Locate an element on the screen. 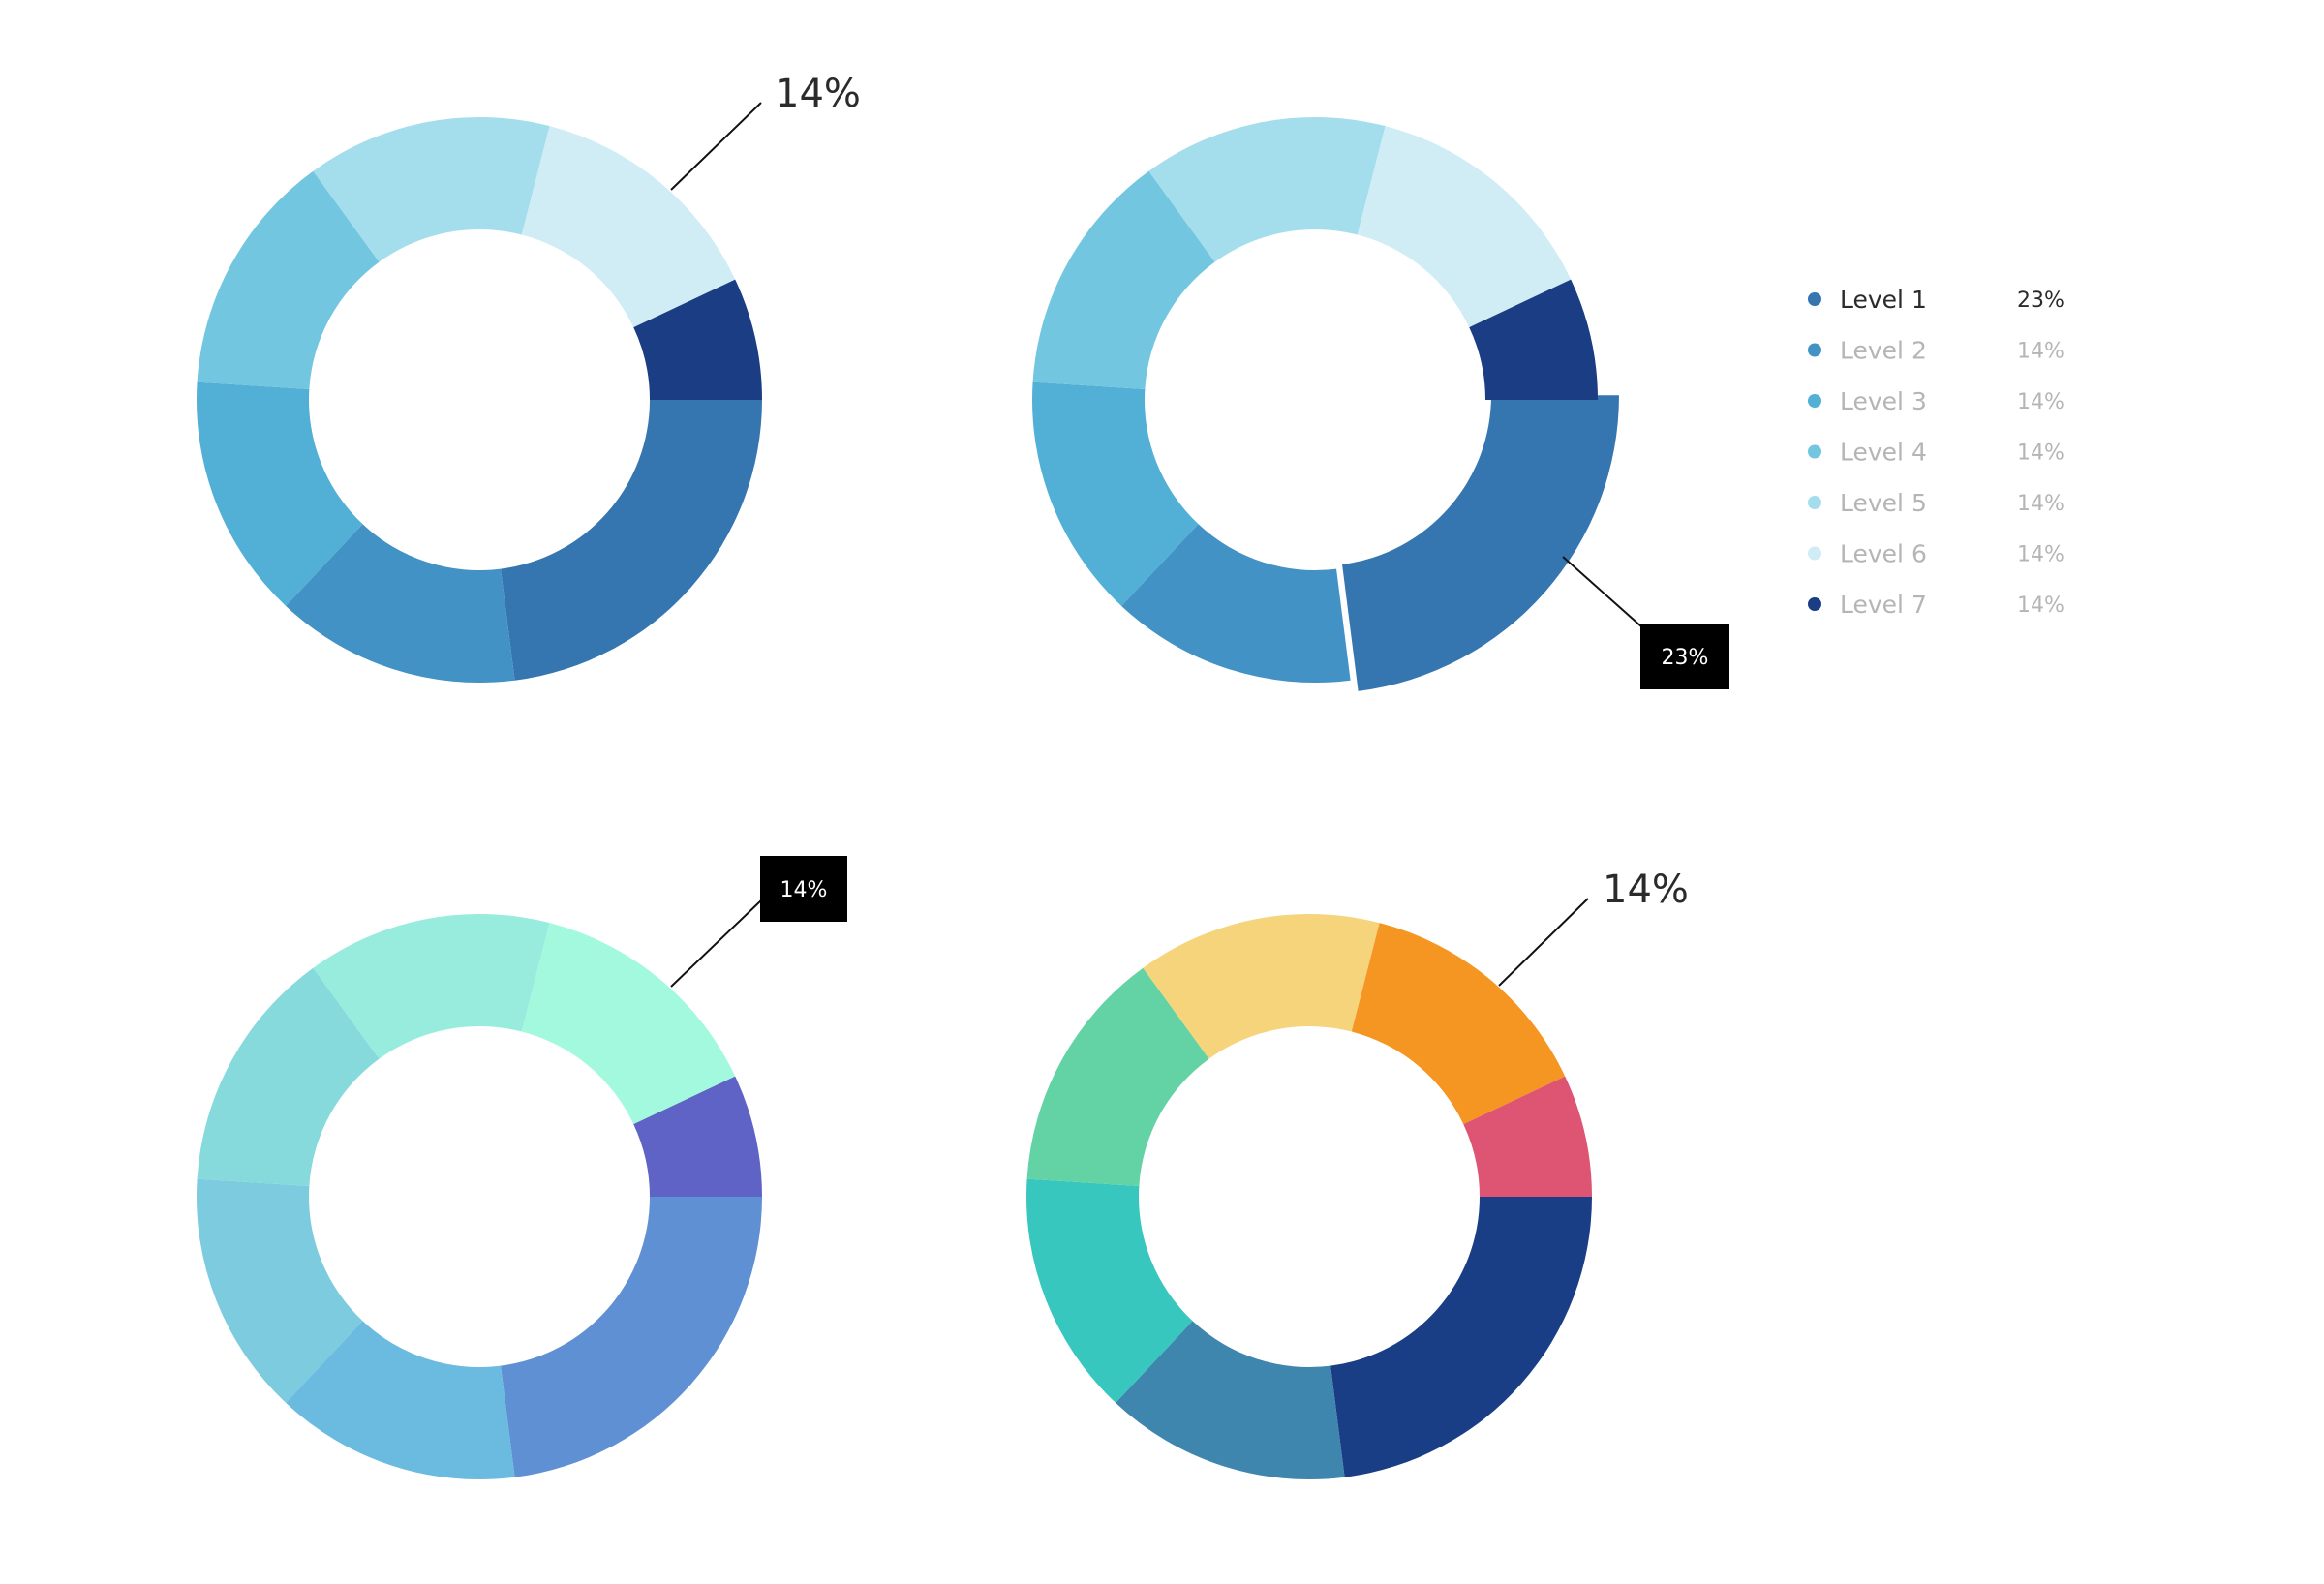 This screenshot has width=2324, height=1584. donut-chart-4: 14% is located at coordinates (1357, 1173).